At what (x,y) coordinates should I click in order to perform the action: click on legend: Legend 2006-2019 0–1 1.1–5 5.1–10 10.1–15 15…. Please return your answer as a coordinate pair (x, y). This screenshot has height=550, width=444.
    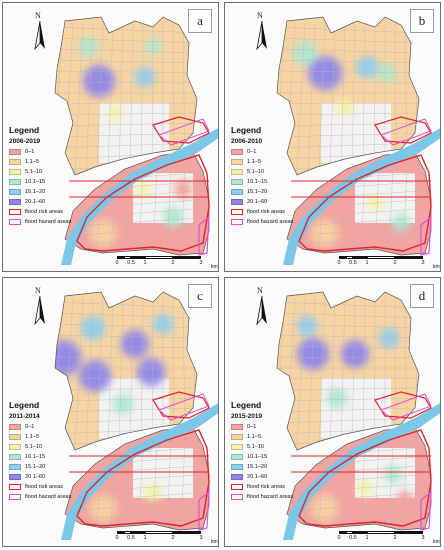
    Looking at the image, I should click on (42, 176).